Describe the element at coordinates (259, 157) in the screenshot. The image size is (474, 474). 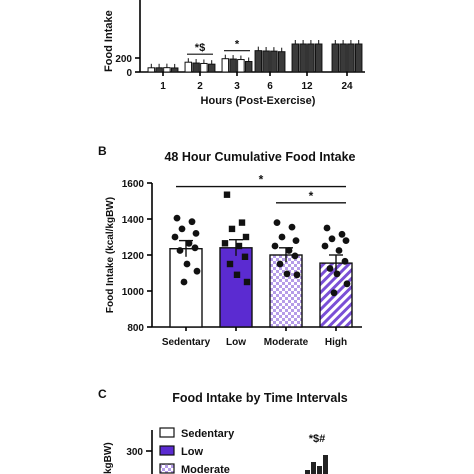
I see `panel-b-title: 48 Hour Cumulative Food Intake` at that location.